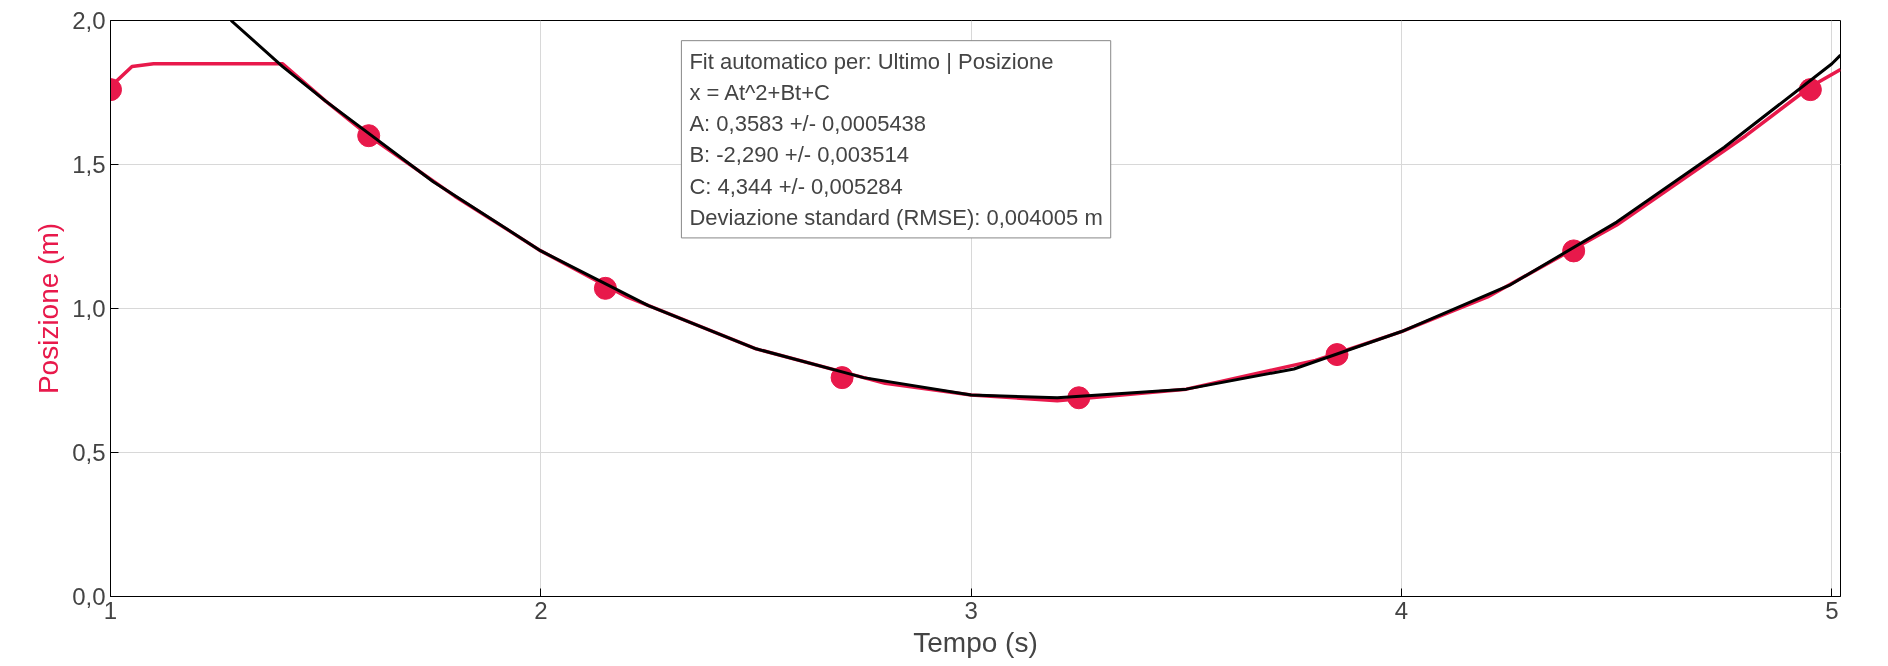 The height and width of the screenshot is (666, 1888). What do you see at coordinates (49, 308) in the screenshot?
I see `y-axis-title: Posizione (m)` at bounding box center [49, 308].